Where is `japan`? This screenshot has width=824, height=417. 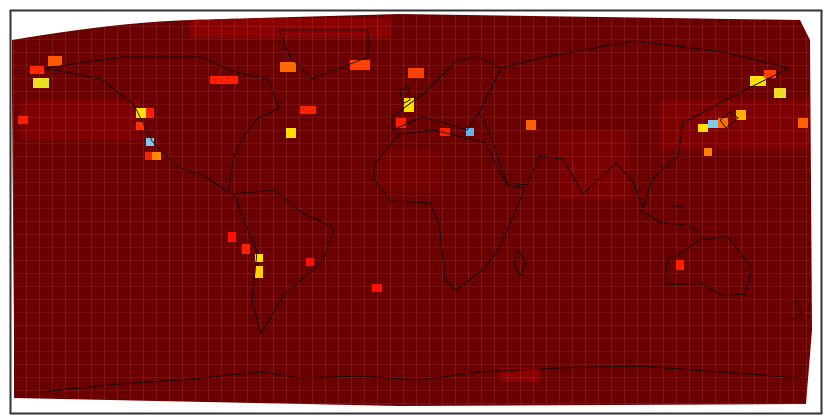
japan is located at coordinates (729, 120).